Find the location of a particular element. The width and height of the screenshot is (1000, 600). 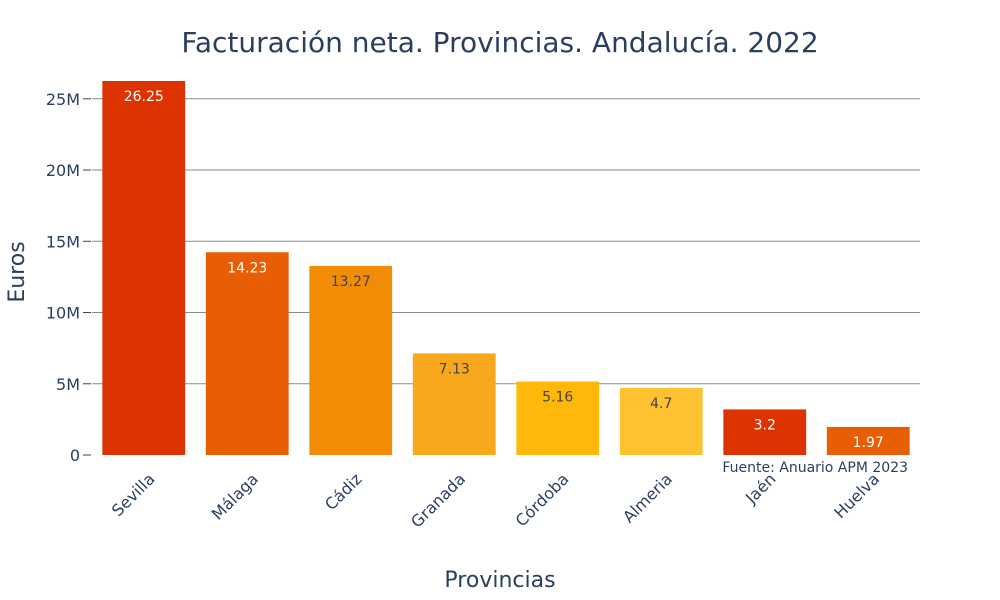

x-axis-title: Provincias is located at coordinates (499, 580).